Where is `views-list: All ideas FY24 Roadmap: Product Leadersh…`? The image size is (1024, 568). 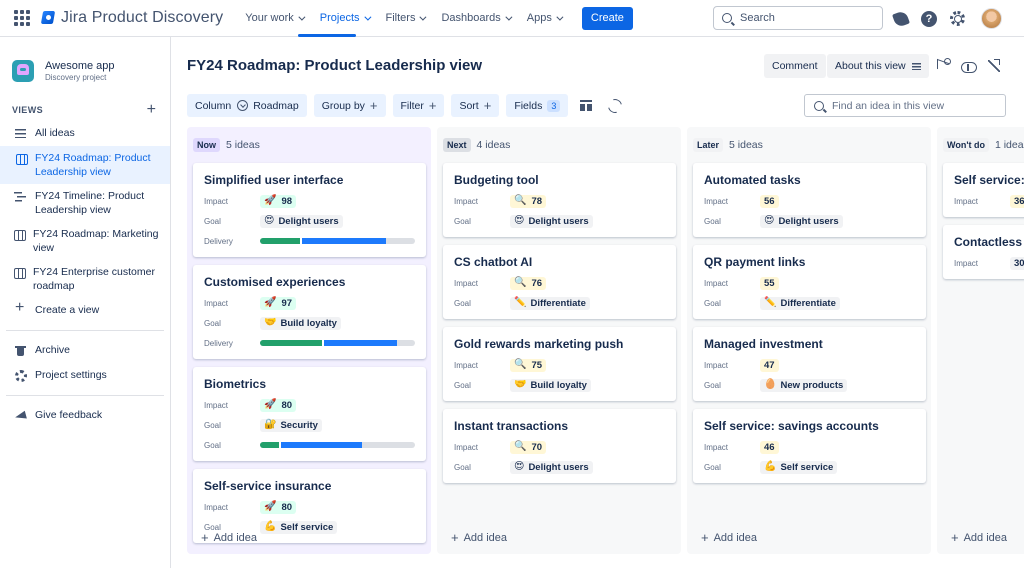 views-list: All ideas FY24 Roadmap: Product Leadersh… is located at coordinates (85, 222).